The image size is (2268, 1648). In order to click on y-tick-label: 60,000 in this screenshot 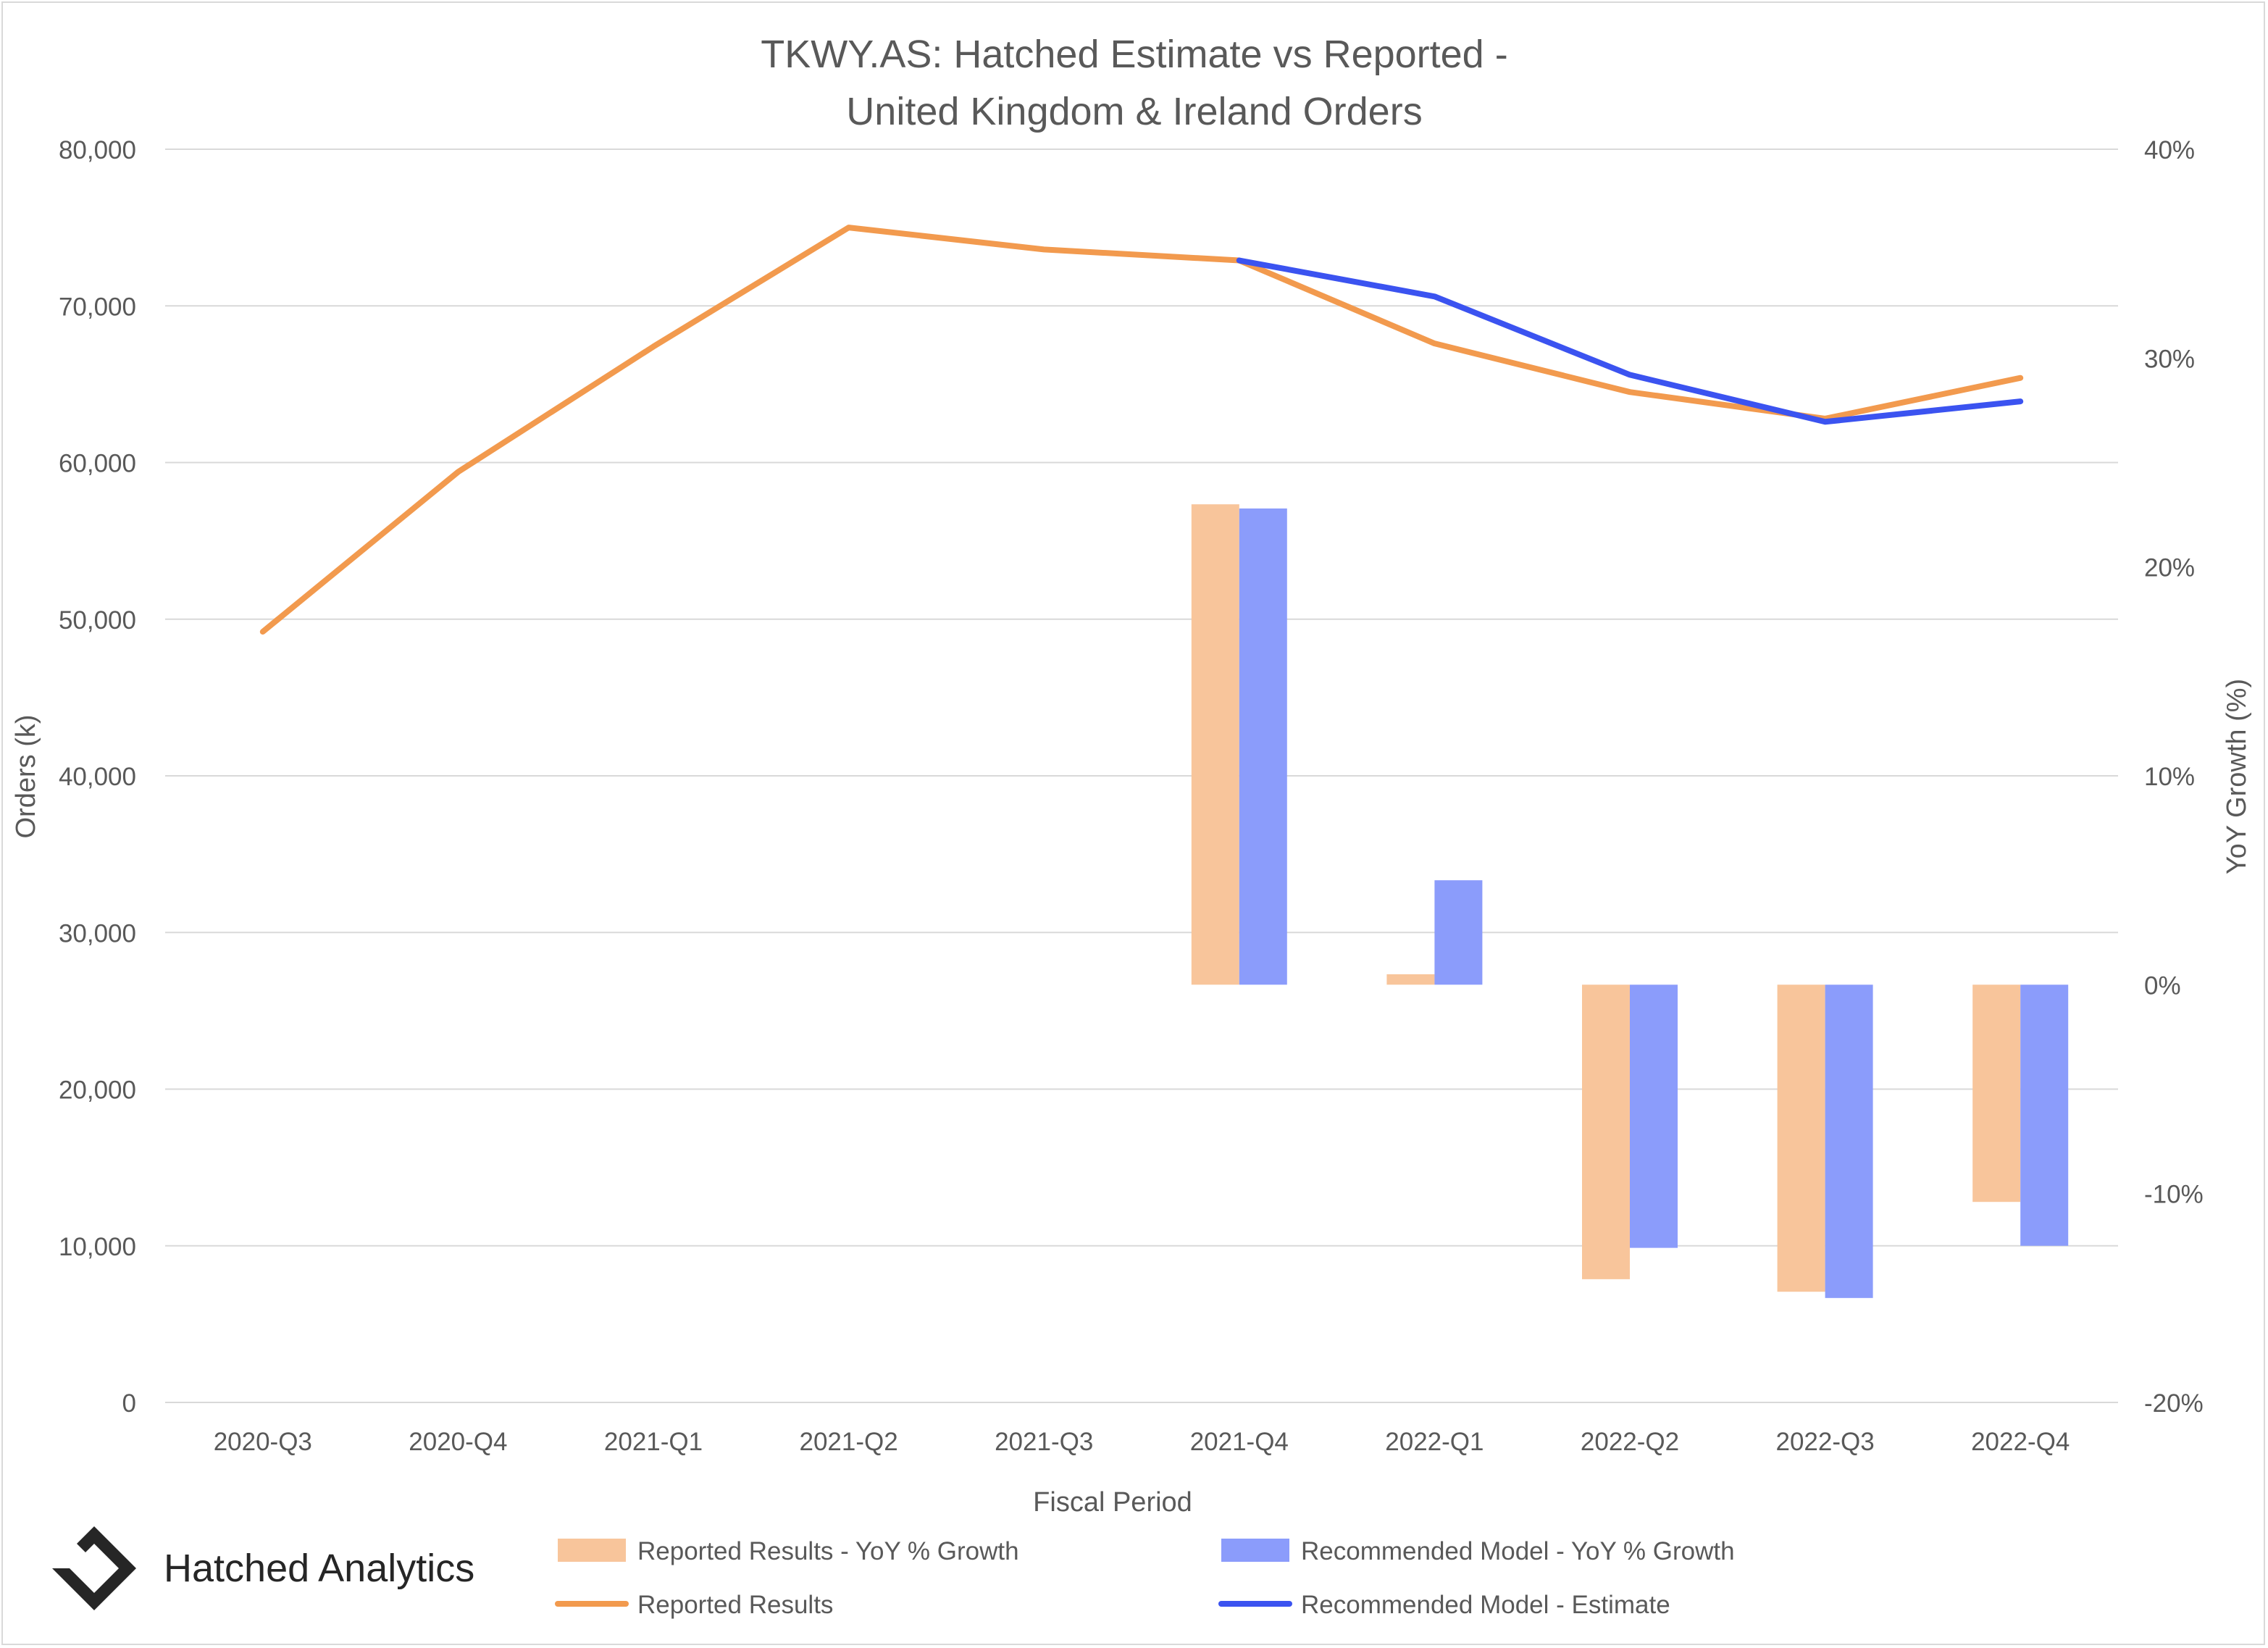, I will do `click(97, 464)`.